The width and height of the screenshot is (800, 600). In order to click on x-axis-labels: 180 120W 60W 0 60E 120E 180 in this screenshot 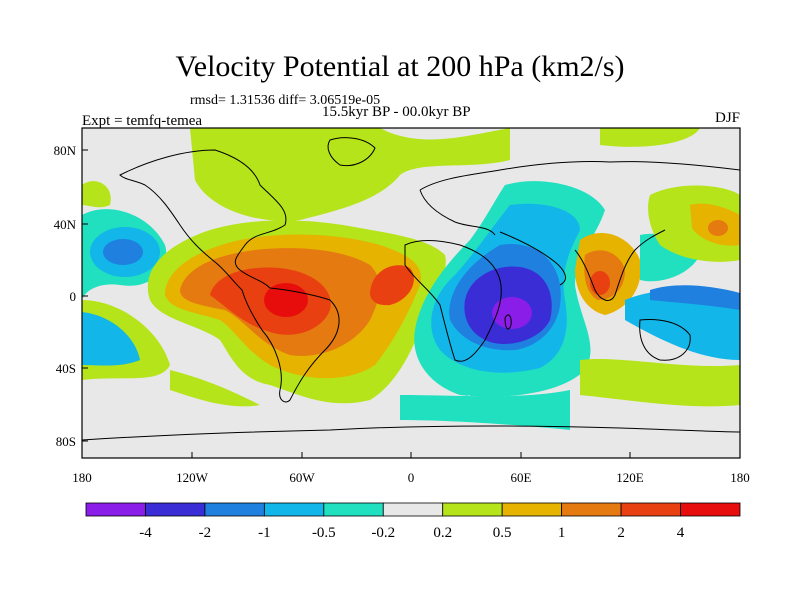, I will do `click(411, 477)`.